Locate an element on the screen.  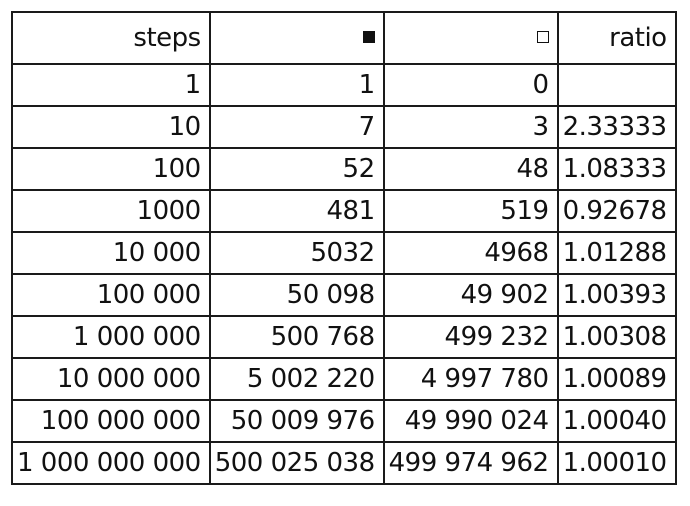
filled-square-icon is located at coordinates (368, 36).